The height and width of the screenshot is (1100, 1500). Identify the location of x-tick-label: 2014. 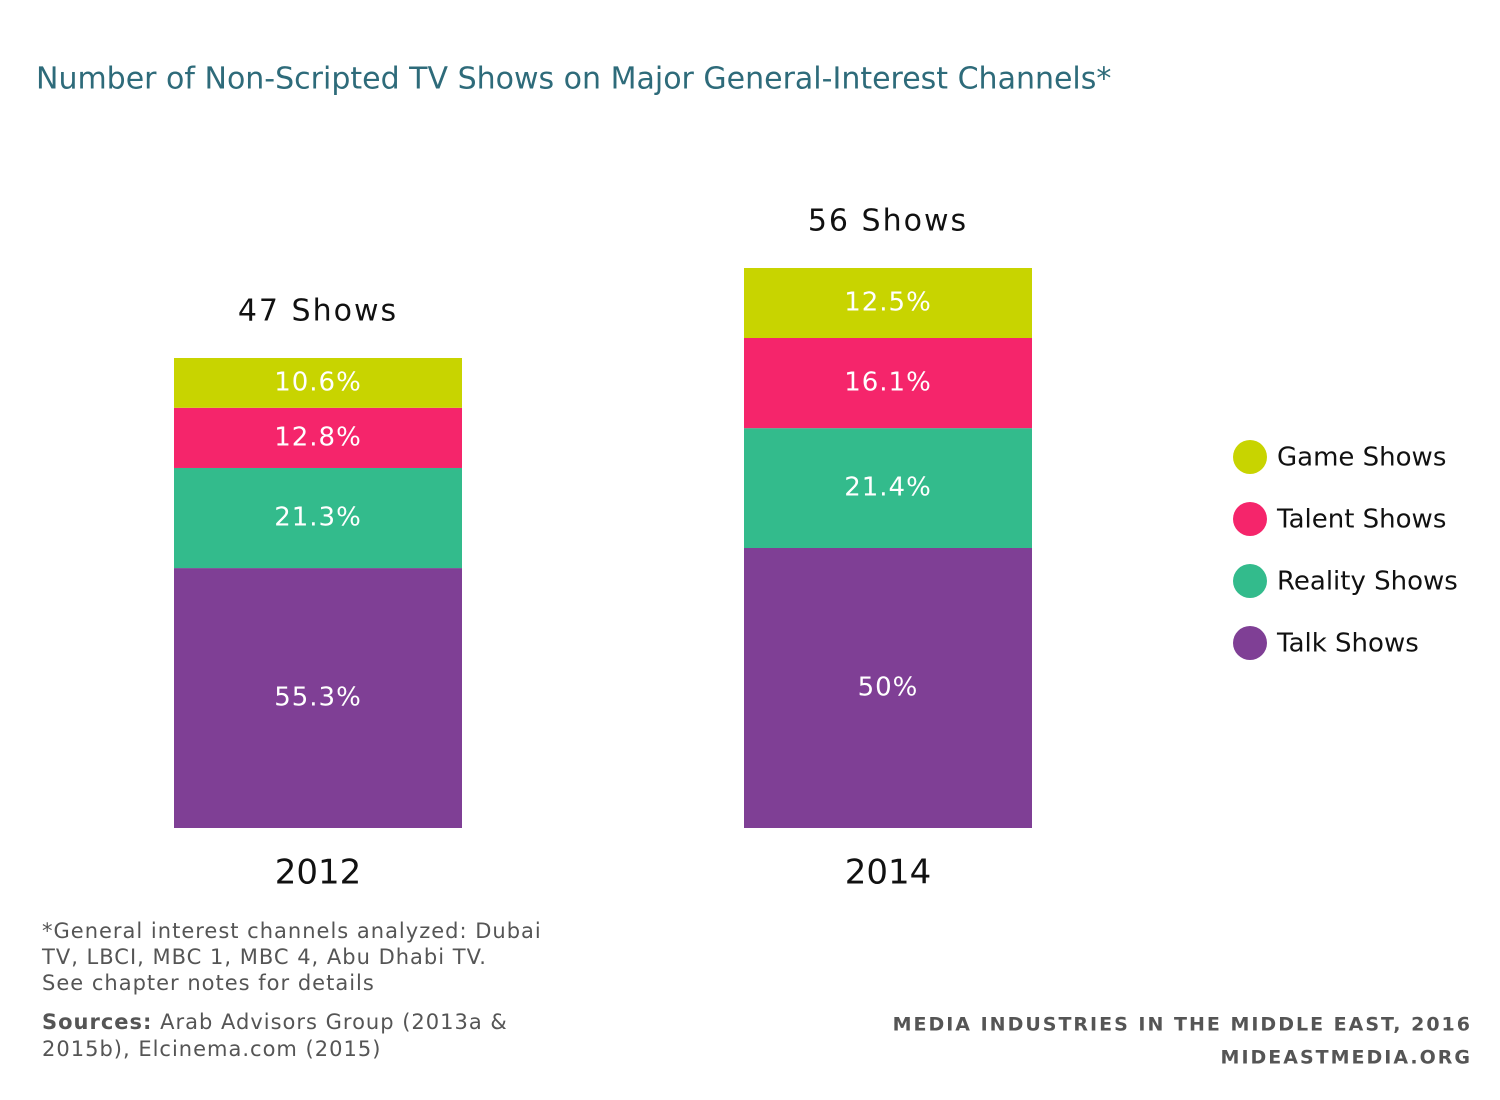
(888, 873).